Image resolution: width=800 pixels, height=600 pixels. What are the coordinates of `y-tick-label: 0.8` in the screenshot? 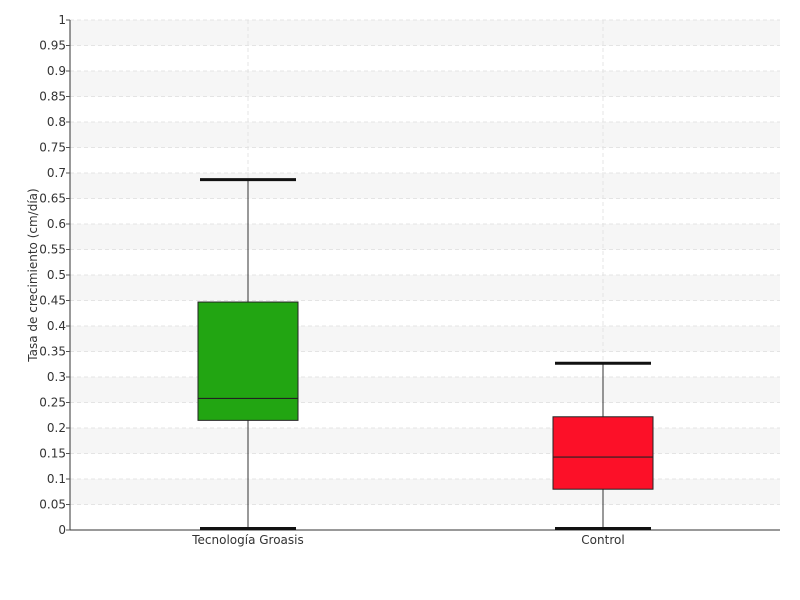 It's located at (56, 122).